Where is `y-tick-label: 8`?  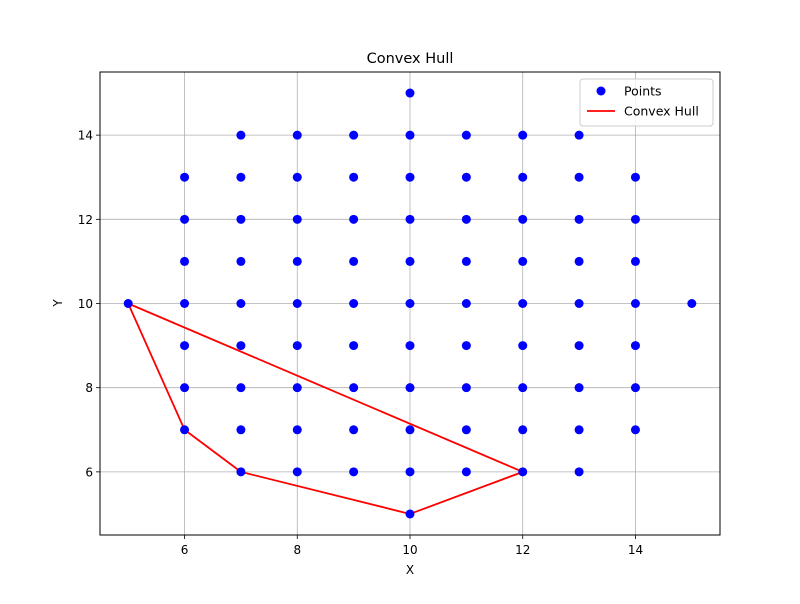
y-tick-label: 8 is located at coordinates (89, 388).